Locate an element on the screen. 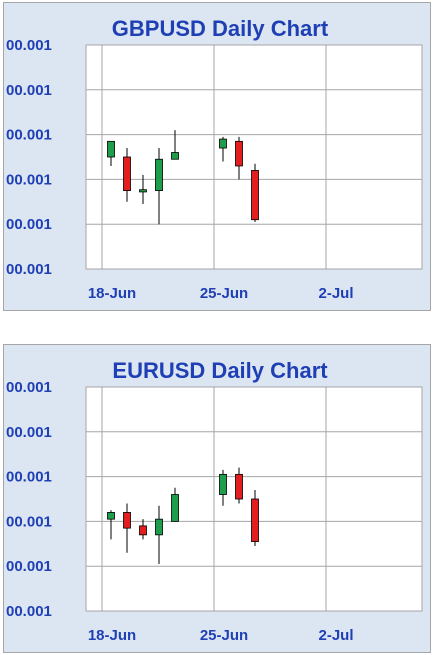  eurusd-x-tick-label: 18-Jun is located at coordinates (112, 635).